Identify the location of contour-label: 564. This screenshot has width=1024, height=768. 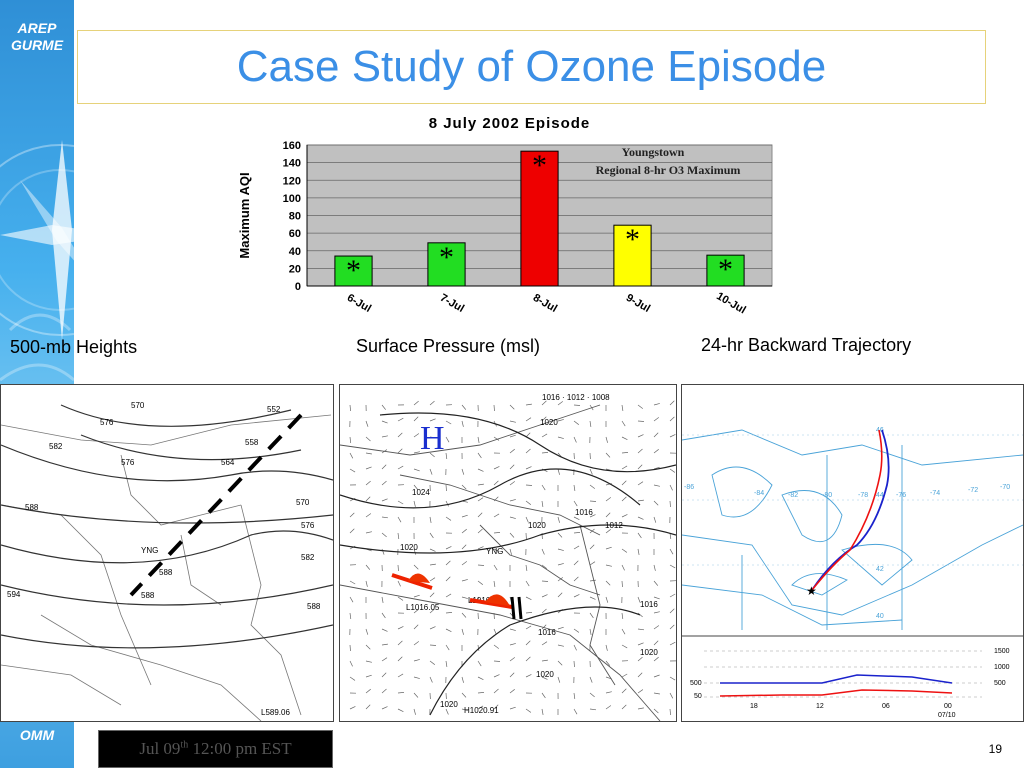
(228, 462).